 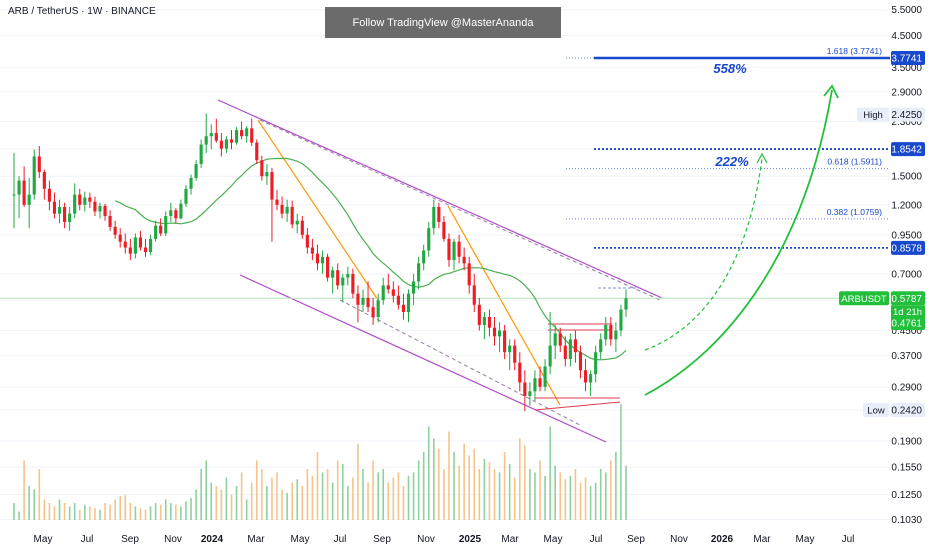 I want to click on price-tag: High, so click(x=873, y=115).